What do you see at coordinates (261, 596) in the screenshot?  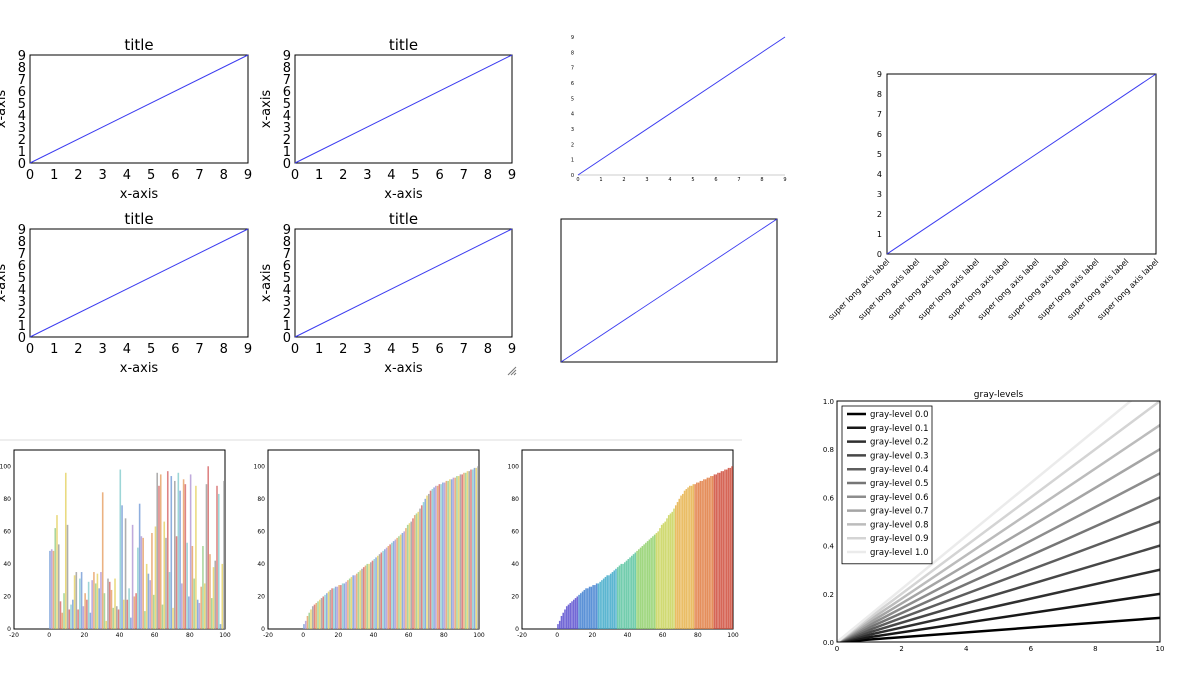 I see `y-tick-label: 20` at bounding box center [261, 596].